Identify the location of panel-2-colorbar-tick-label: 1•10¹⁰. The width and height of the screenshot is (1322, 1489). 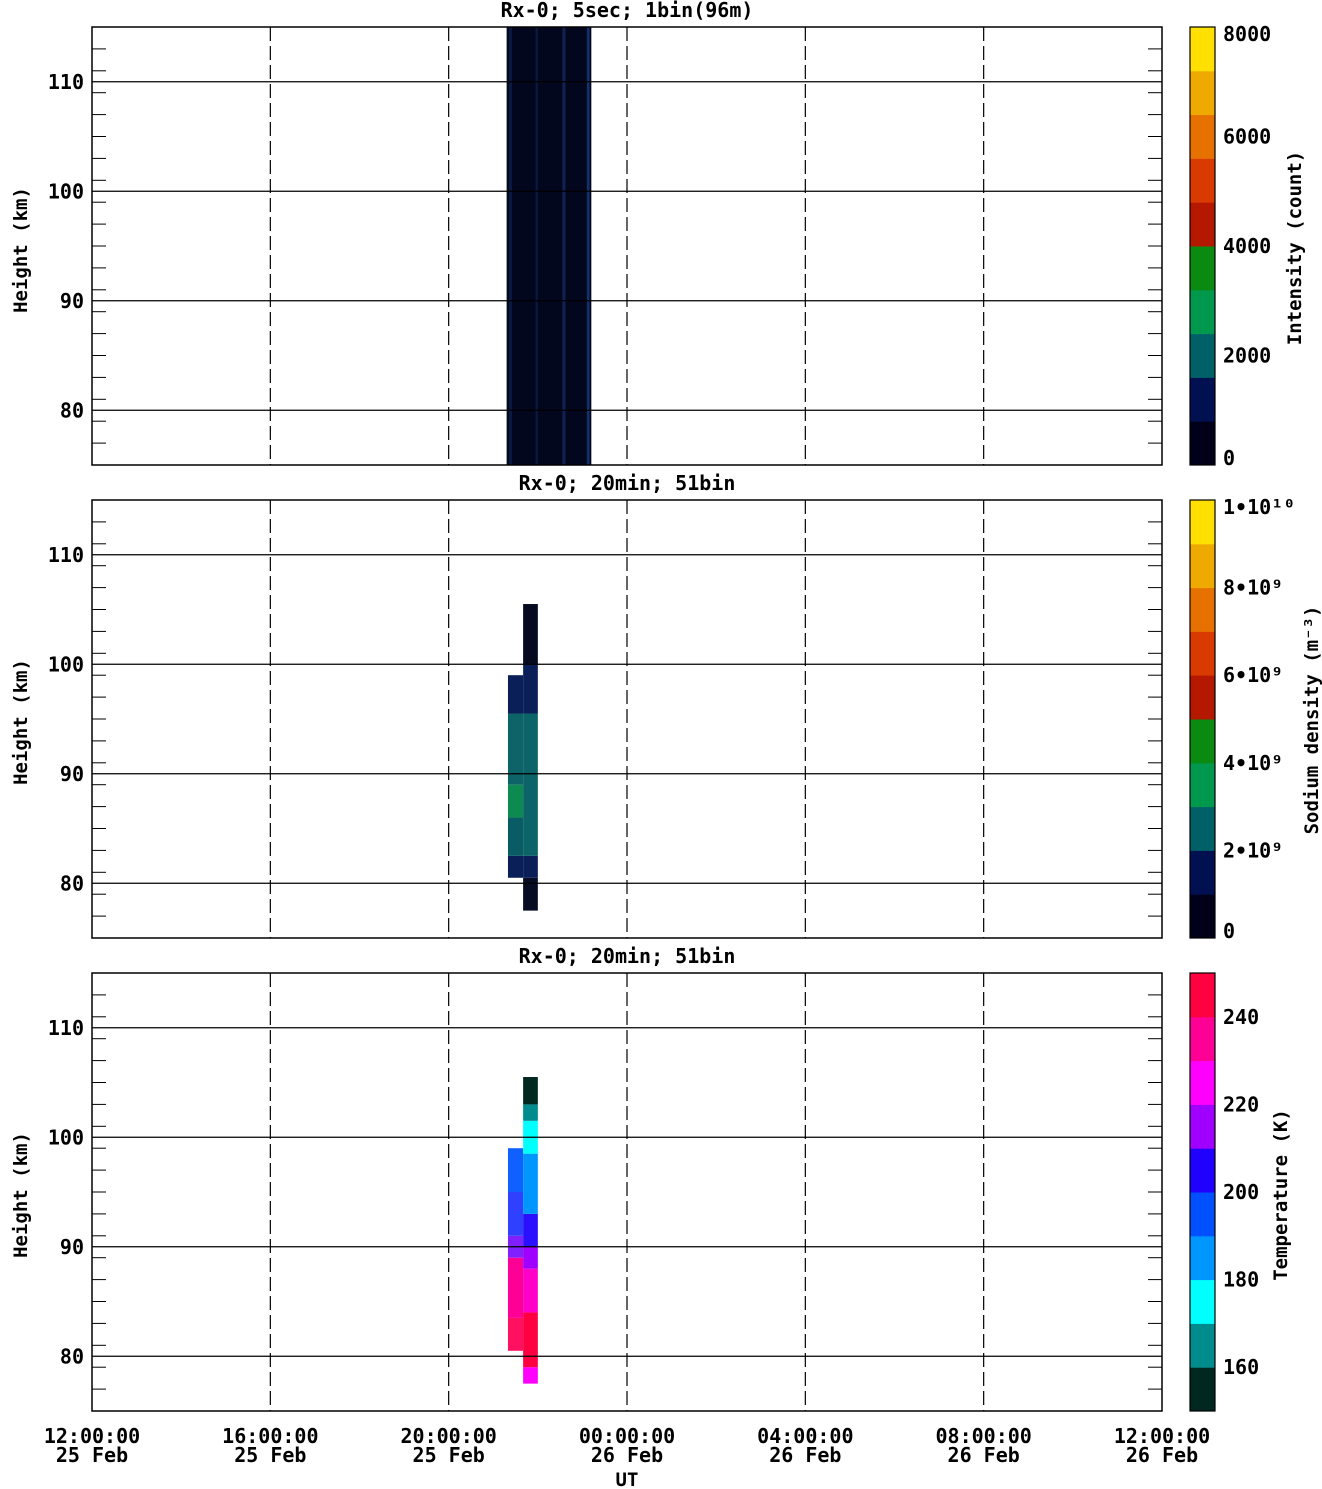
(1259, 507).